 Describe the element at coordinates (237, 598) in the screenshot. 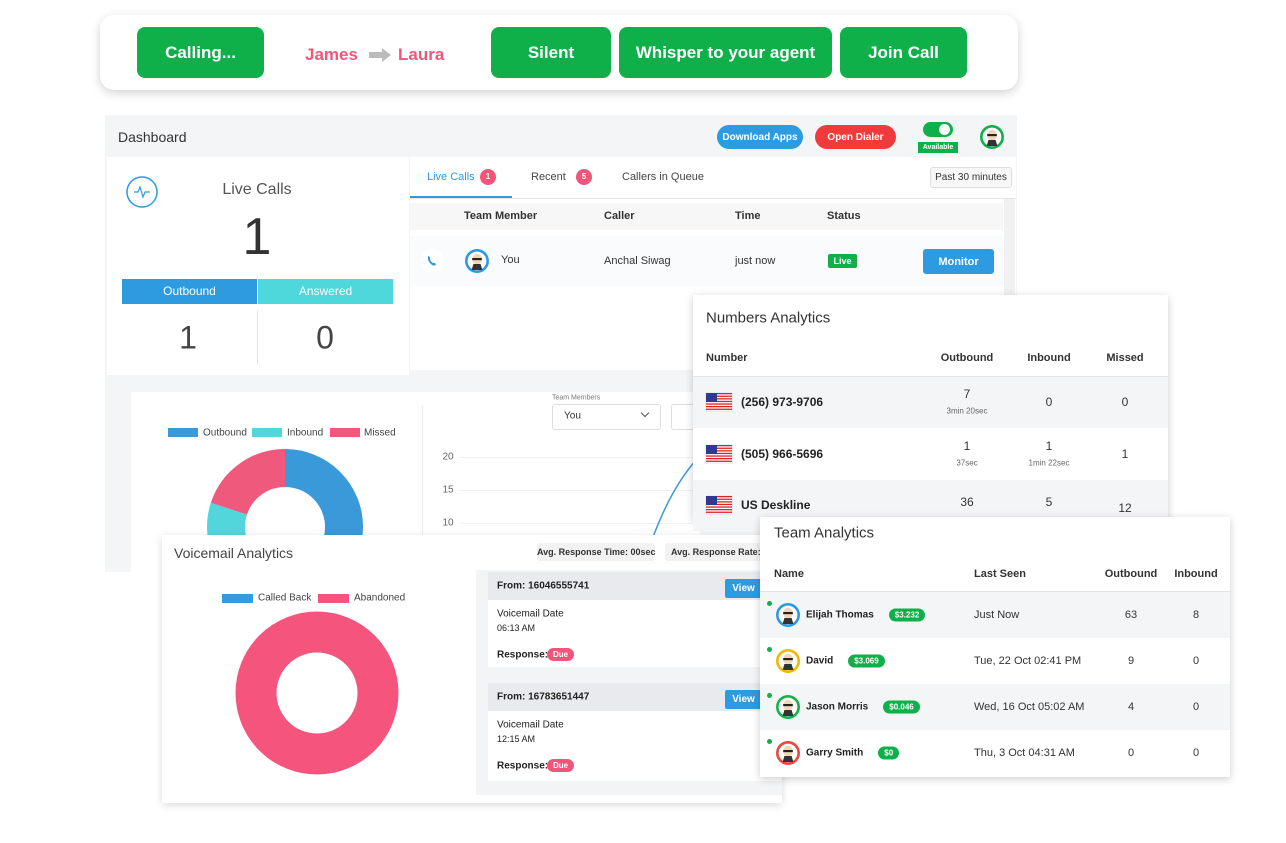

I see `legend-swatch` at that location.